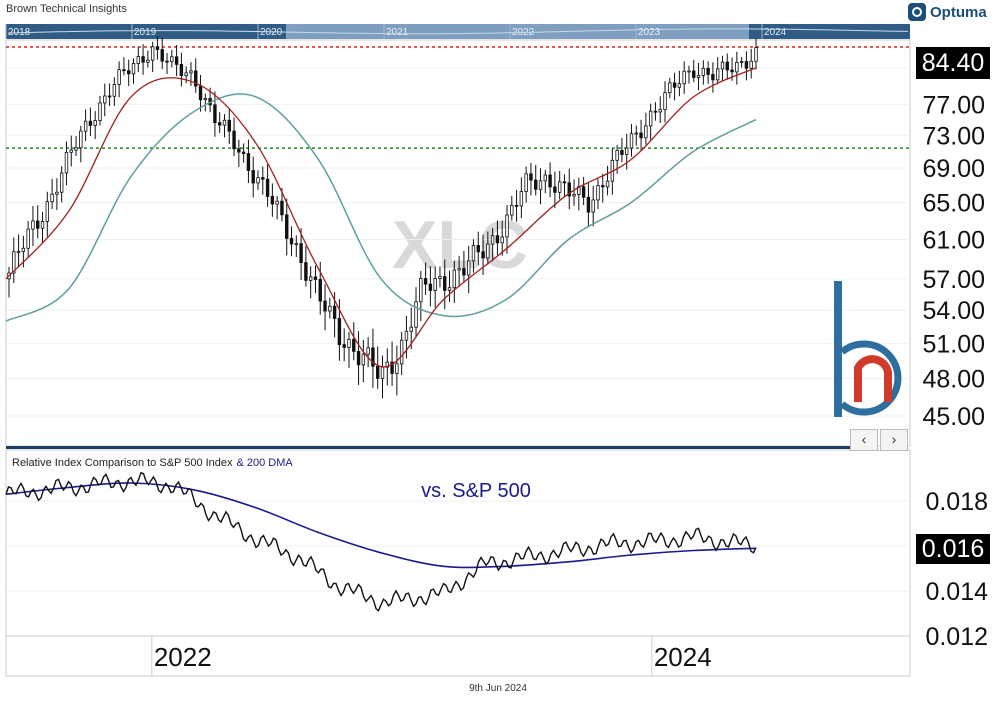 The width and height of the screenshot is (996, 708). What do you see at coordinates (894, 440) in the screenshot?
I see `scroll-right-button: ›` at bounding box center [894, 440].